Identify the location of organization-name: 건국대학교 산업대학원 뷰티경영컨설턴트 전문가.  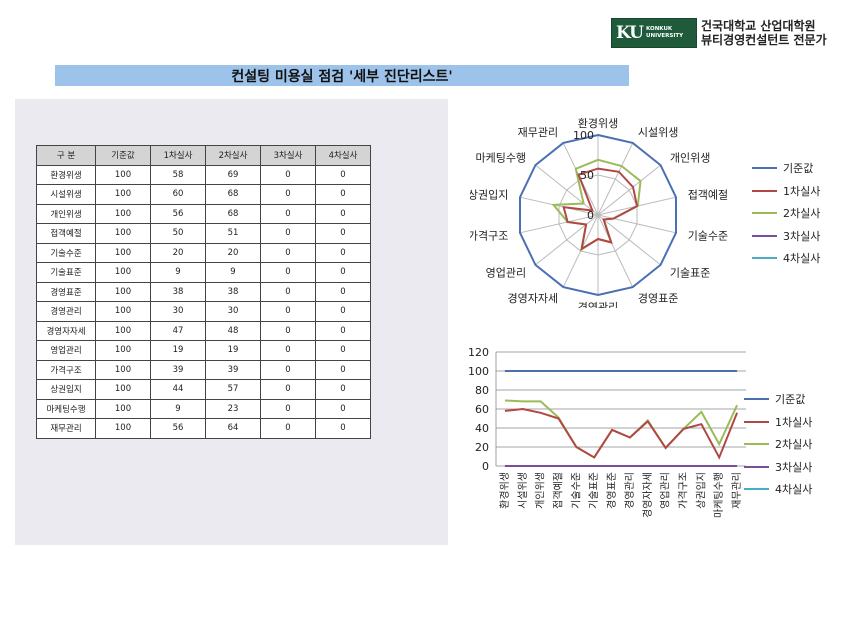
(764, 33).